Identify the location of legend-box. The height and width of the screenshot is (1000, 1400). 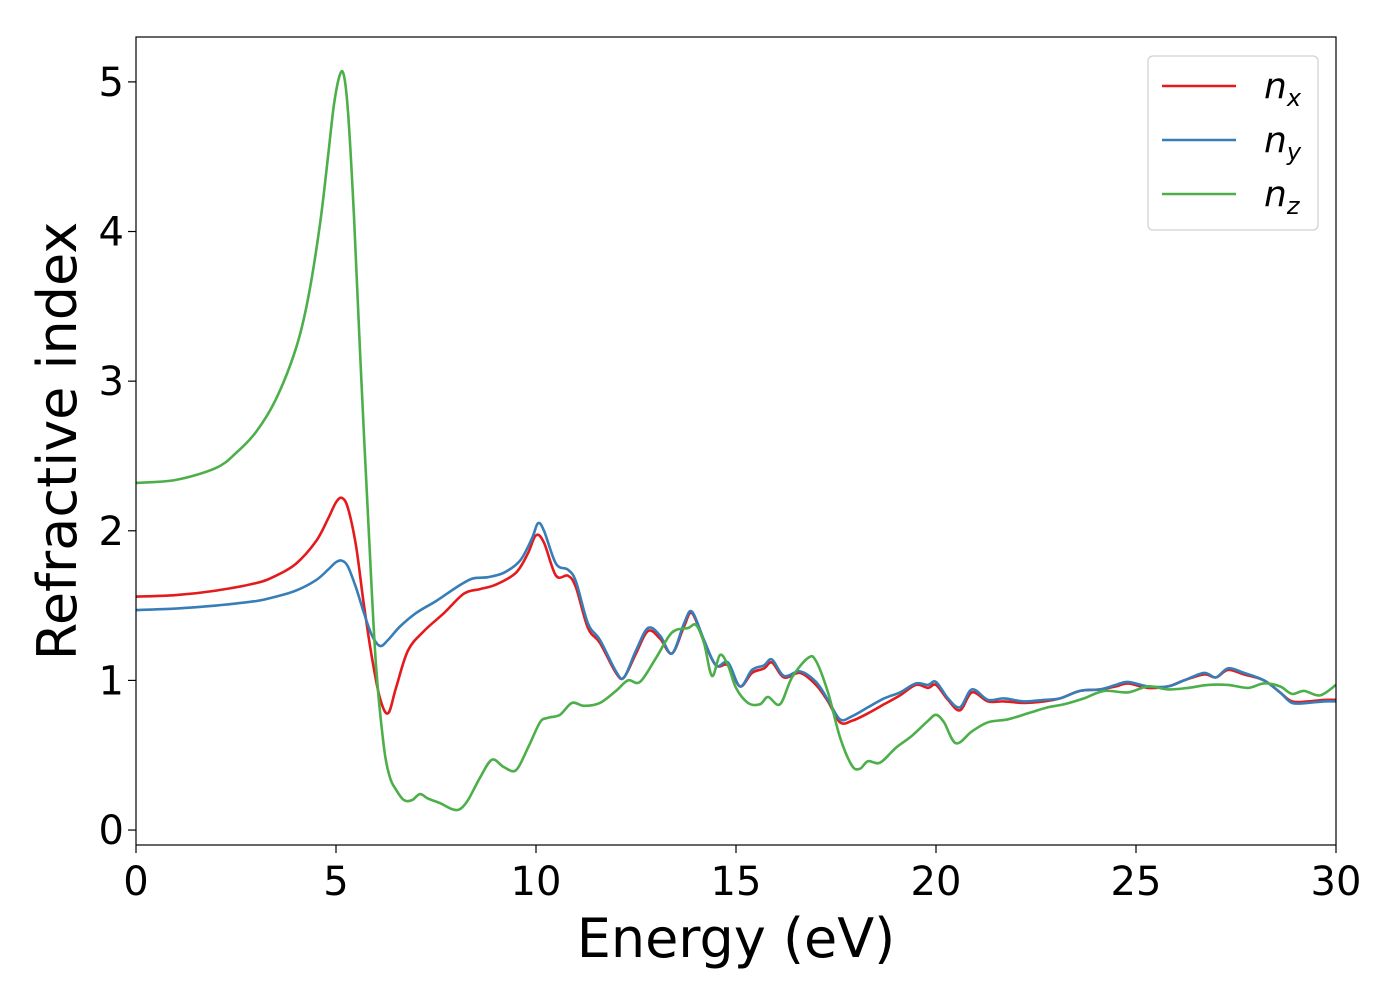
(1233, 143).